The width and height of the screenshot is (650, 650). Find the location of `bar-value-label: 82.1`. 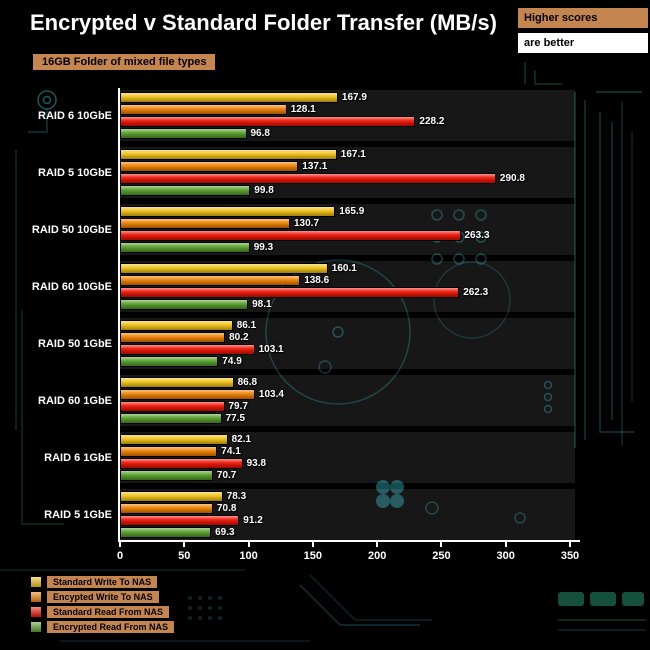

bar-value-label: 82.1 is located at coordinates (241, 439).